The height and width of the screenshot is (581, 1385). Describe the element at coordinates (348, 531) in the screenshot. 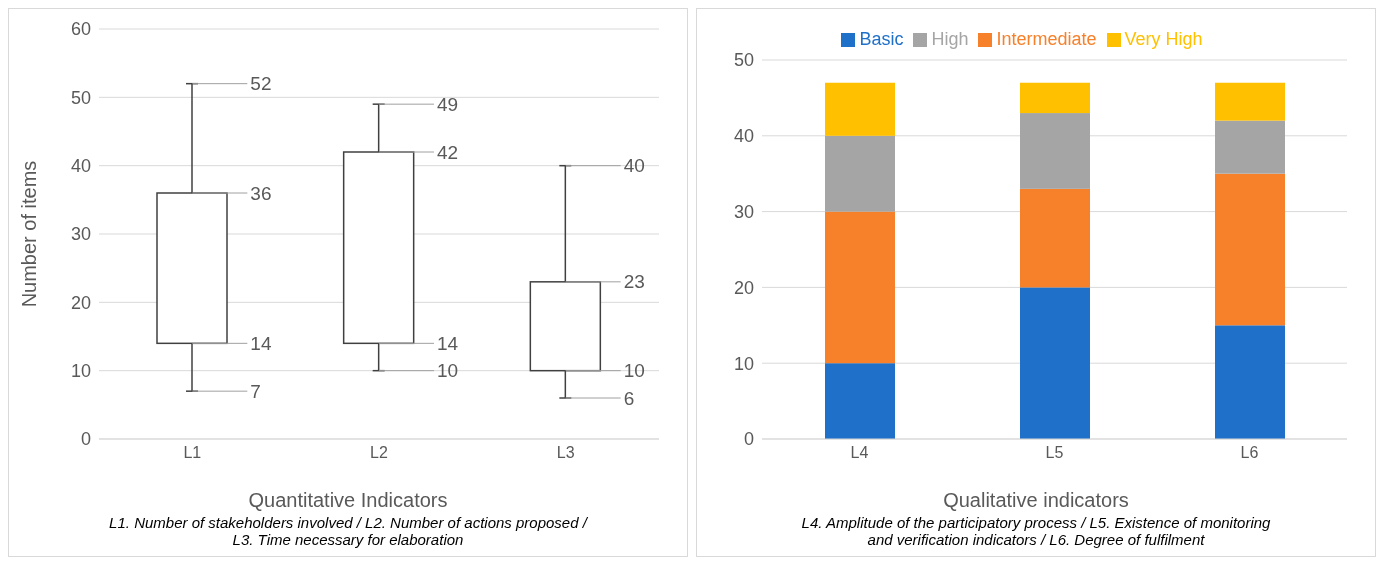

I see `text: L1. Number of stakeholders involved / L2. Number of actions proposed / L3. Time necessary for elaboration` at that location.